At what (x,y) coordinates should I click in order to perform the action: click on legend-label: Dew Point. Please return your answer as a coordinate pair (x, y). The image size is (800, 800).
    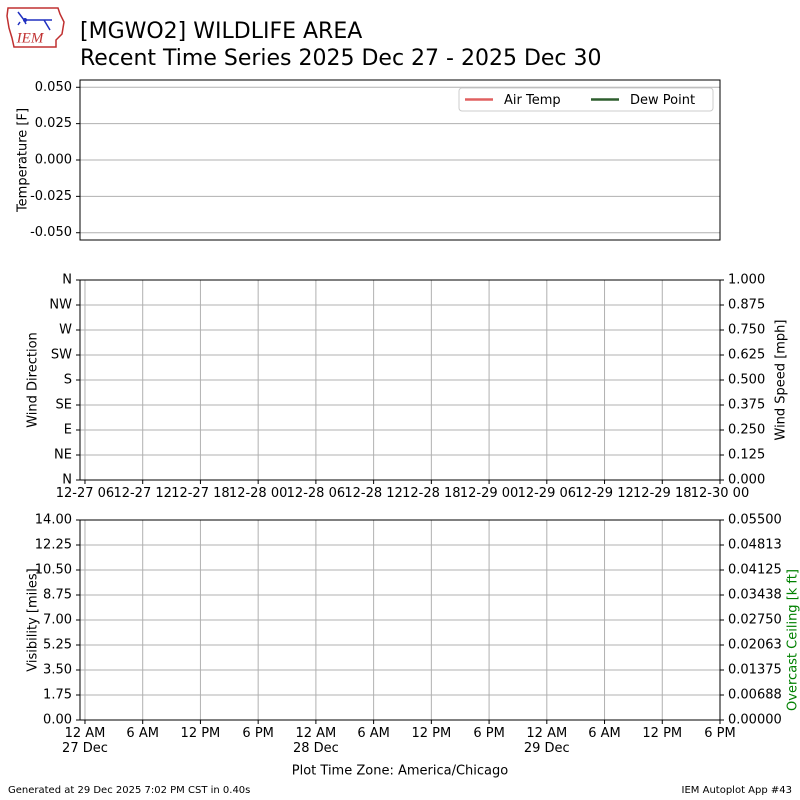
    Looking at the image, I should click on (662, 100).